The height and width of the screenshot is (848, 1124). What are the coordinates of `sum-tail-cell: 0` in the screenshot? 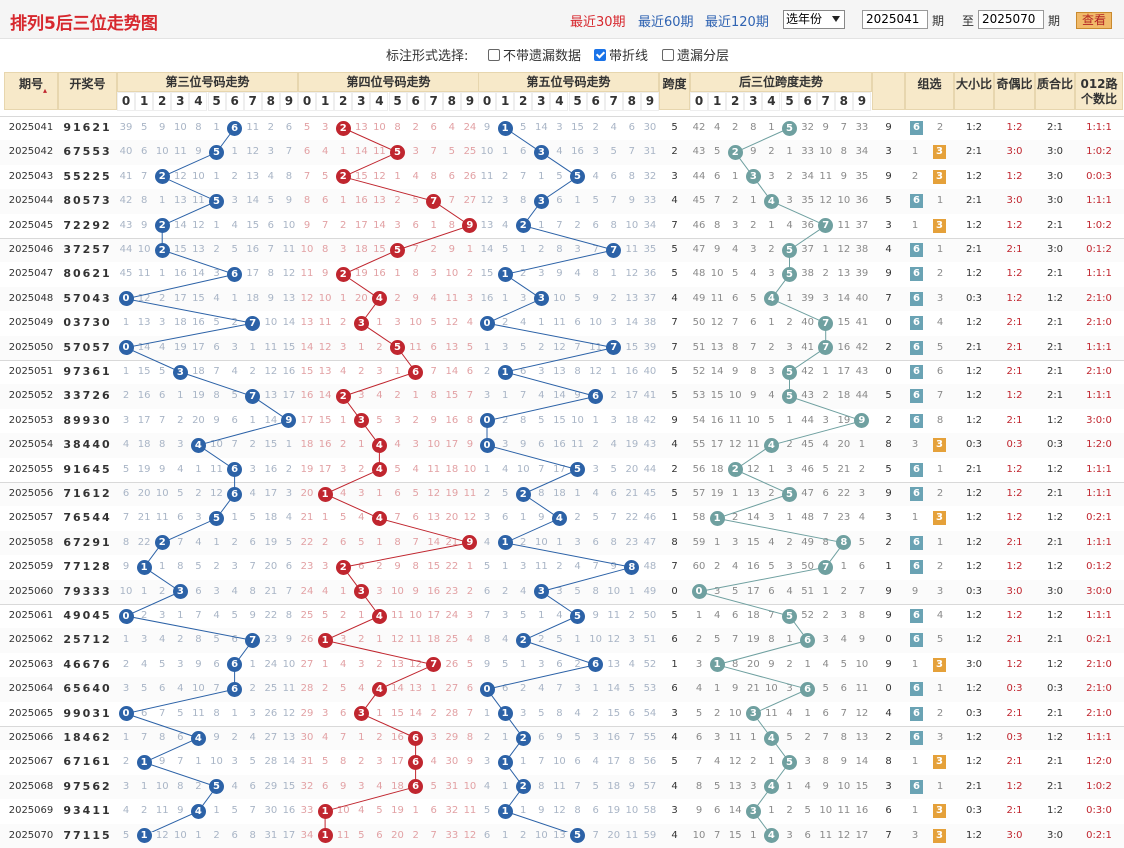 It's located at (888, 689).